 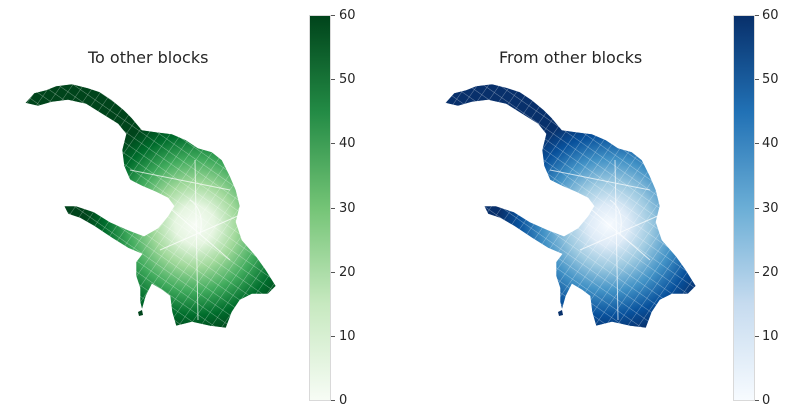 What do you see at coordinates (347, 15) in the screenshot?
I see `left-colorbar-tick-label: 60` at bounding box center [347, 15].